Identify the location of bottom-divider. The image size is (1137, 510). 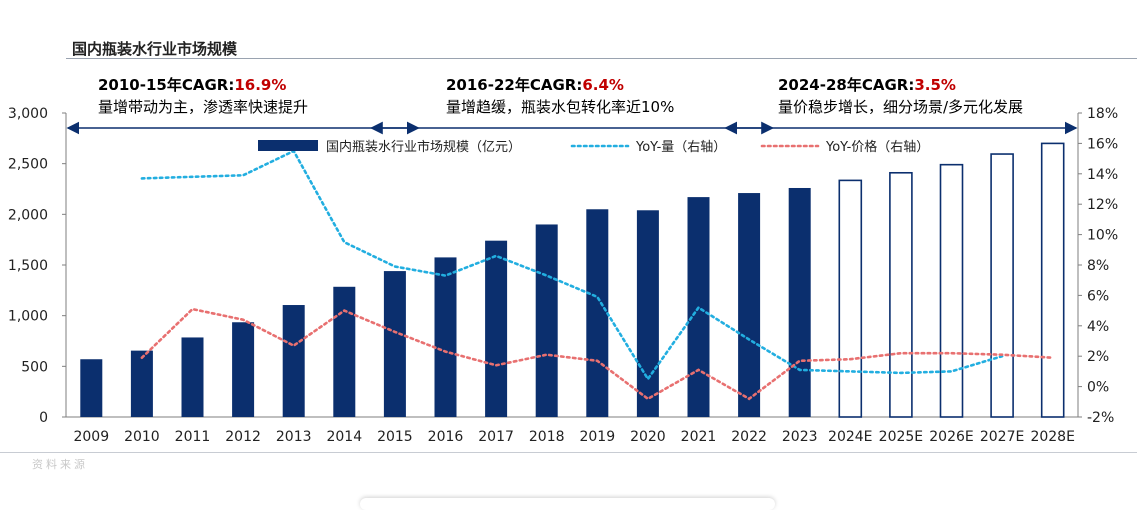
(568, 452).